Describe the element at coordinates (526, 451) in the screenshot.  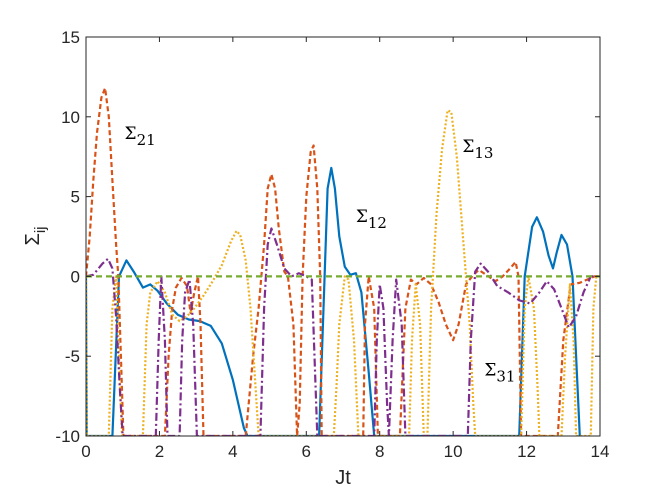
I see `x-tick-label-6: 12` at that location.